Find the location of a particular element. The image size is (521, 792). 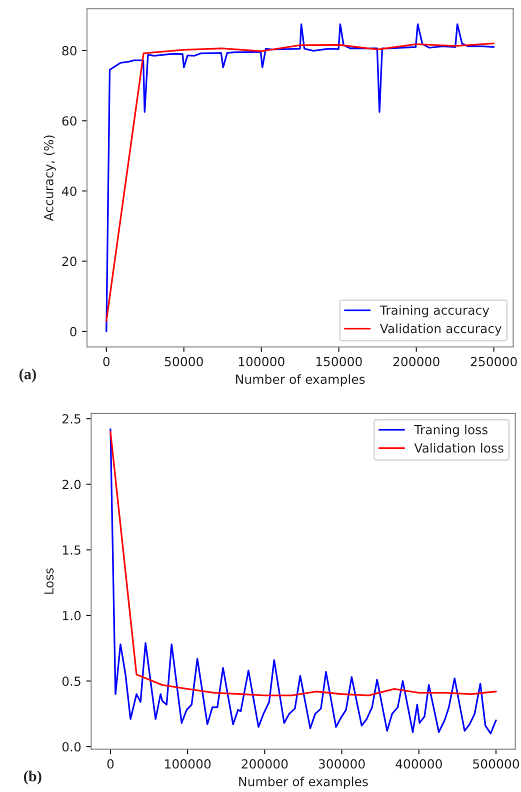

y-tick-label: 20 is located at coordinates (69, 261).